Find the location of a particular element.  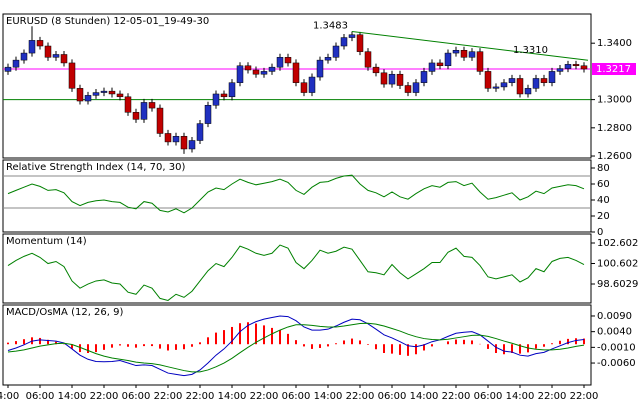

y-tick-label: 40 is located at coordinates (603, 200).